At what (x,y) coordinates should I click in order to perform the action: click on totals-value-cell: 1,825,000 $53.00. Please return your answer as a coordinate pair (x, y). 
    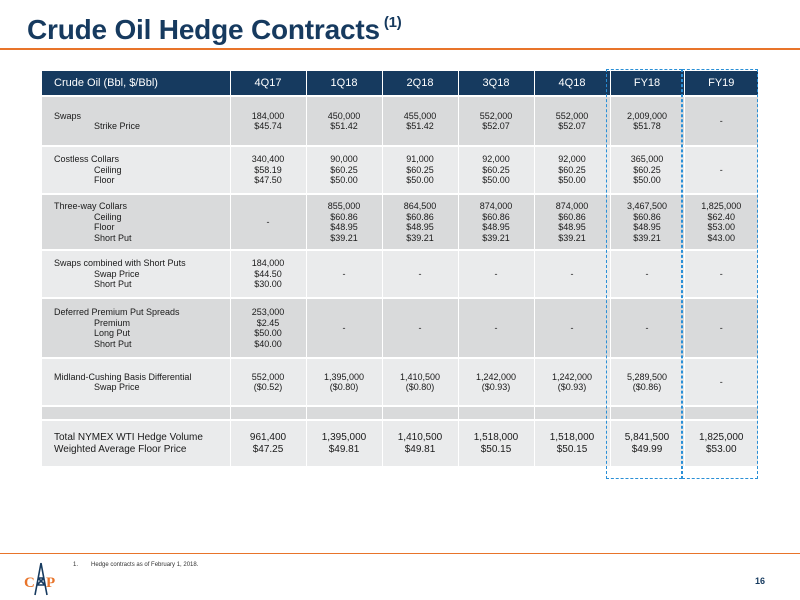
    Looking at the image, I should click on (721, 442).